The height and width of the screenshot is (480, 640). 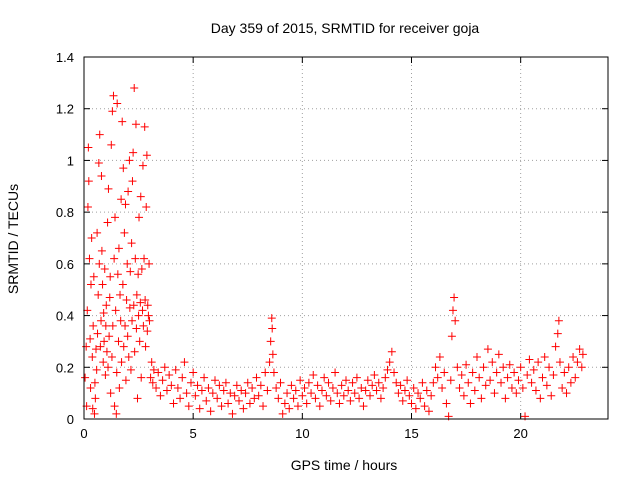 What do you see at coordinates (83, 433) in the screenshot?
I see `x-tick-label: 0` at bounding box center [83, 433].